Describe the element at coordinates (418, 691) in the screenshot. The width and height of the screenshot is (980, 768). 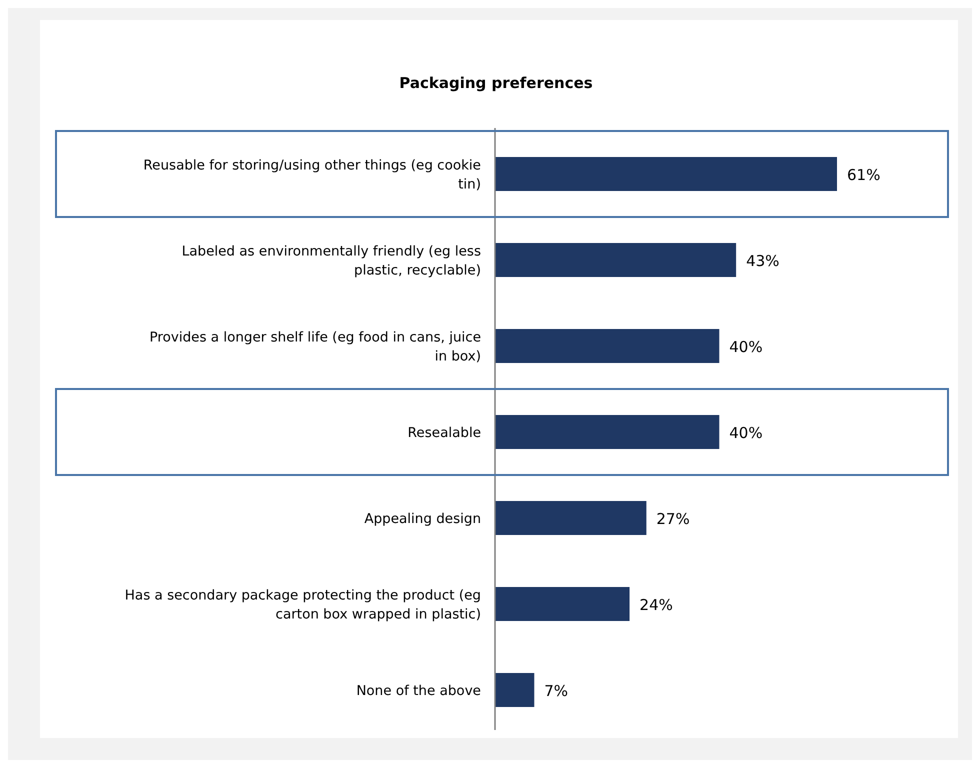
I see `y-tick-label: None of the above` at that location.